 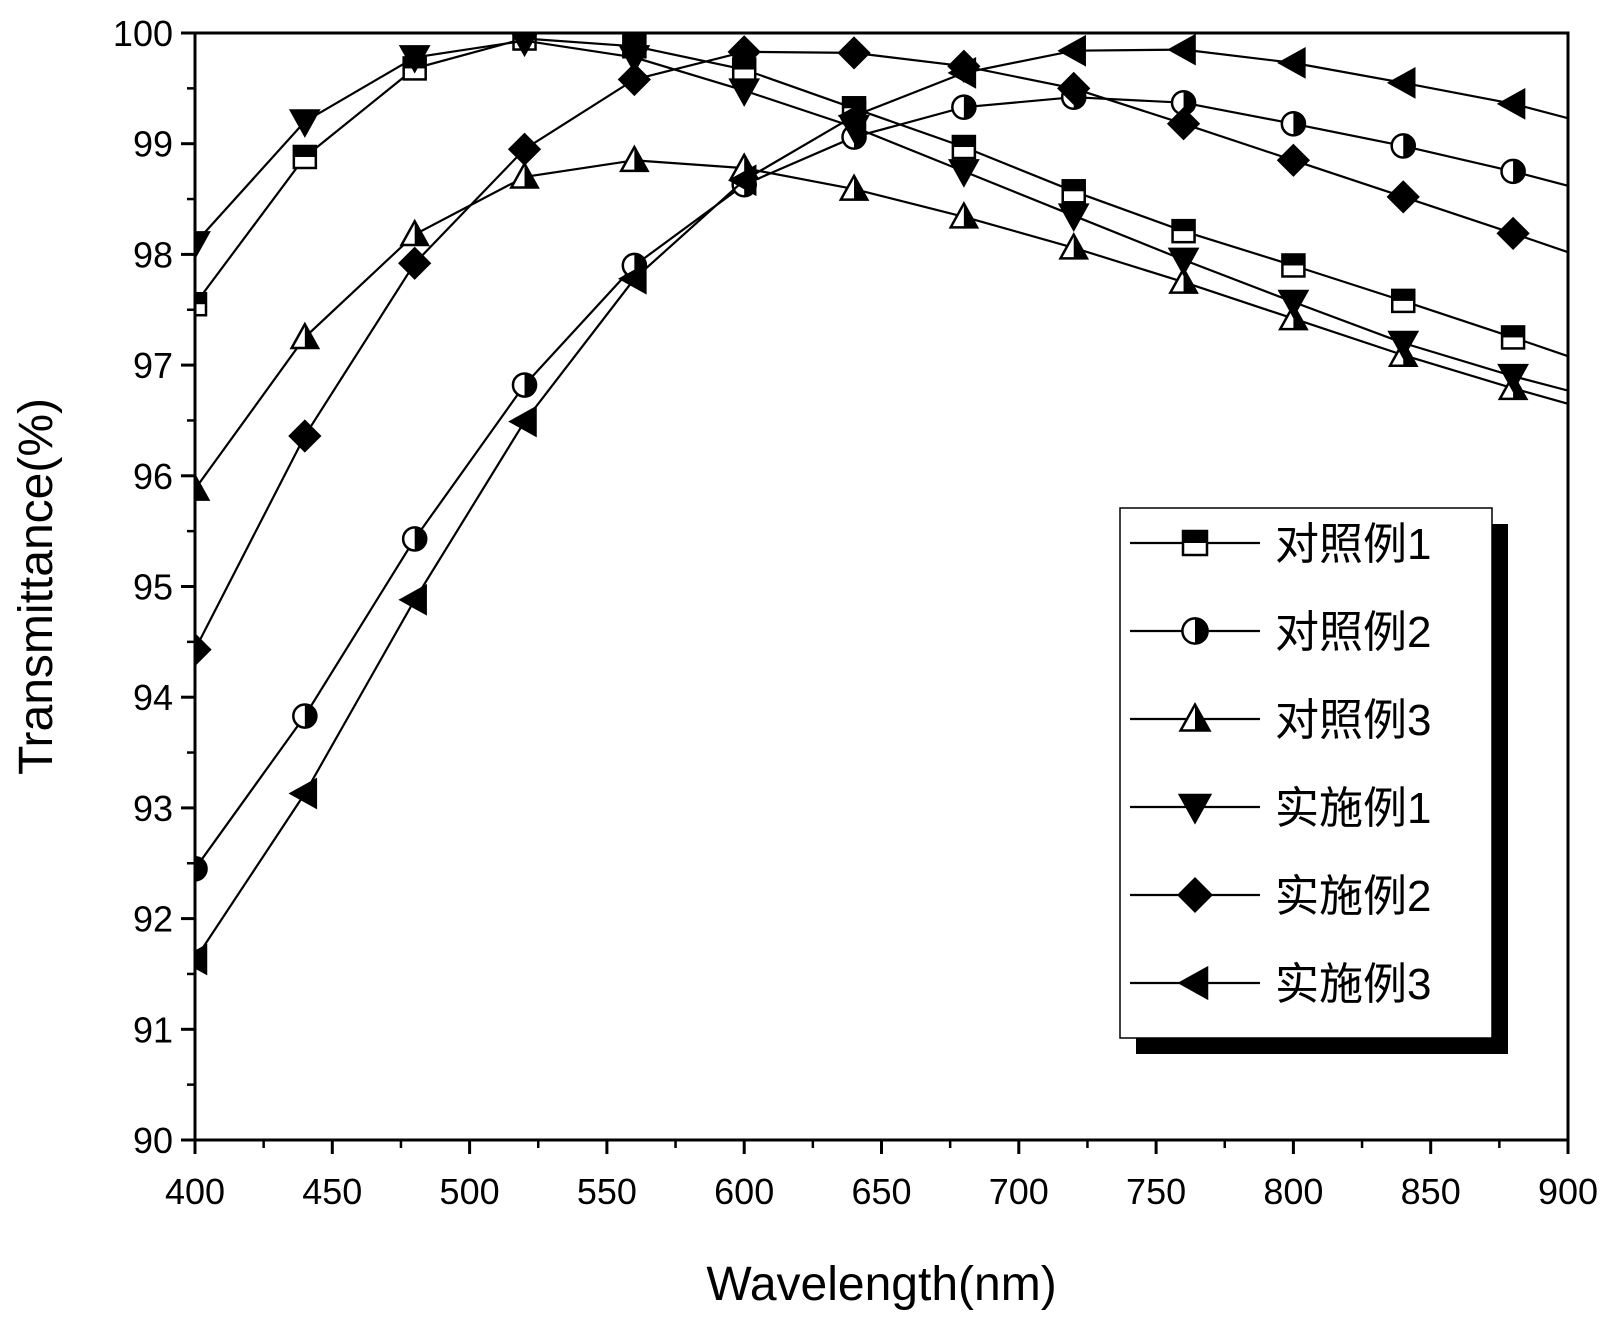 What do you see at coordinates (1293, 1191) in the screenshot?
I see `x-tick-label: 800` at bounding box center [1293, 1191].